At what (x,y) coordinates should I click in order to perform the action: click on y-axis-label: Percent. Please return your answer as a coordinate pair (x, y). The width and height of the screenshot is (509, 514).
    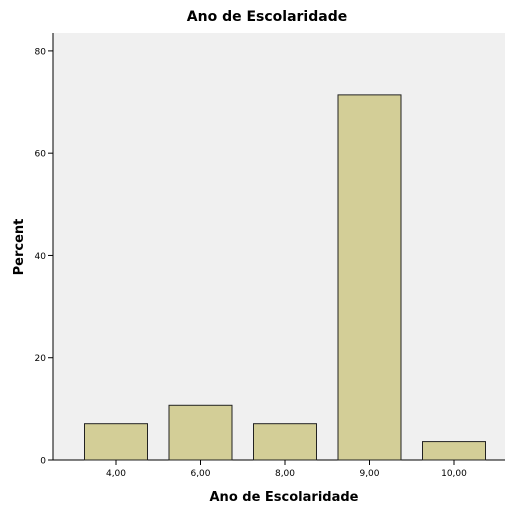
    Looking at the image, I should click on (19, 247).